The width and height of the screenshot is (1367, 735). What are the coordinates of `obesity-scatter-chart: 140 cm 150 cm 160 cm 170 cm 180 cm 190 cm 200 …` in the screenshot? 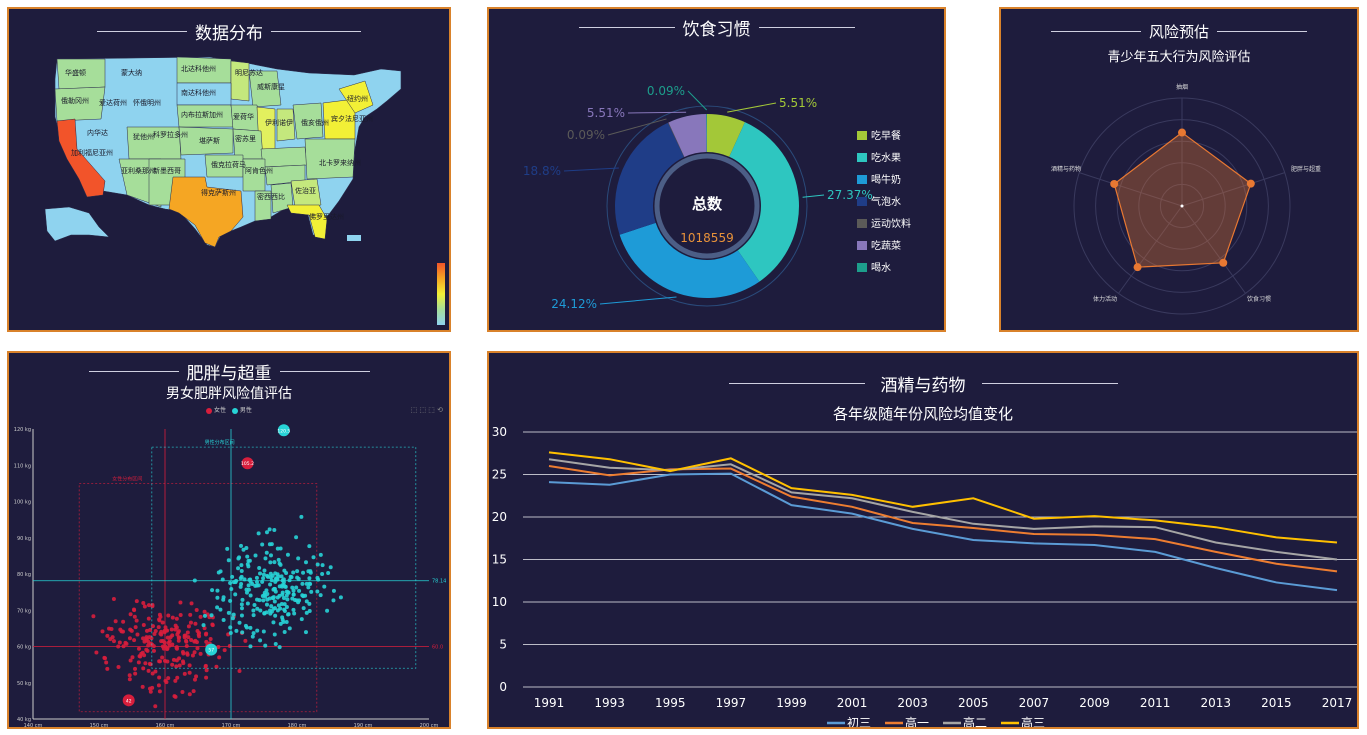 It's located at (230, 575).